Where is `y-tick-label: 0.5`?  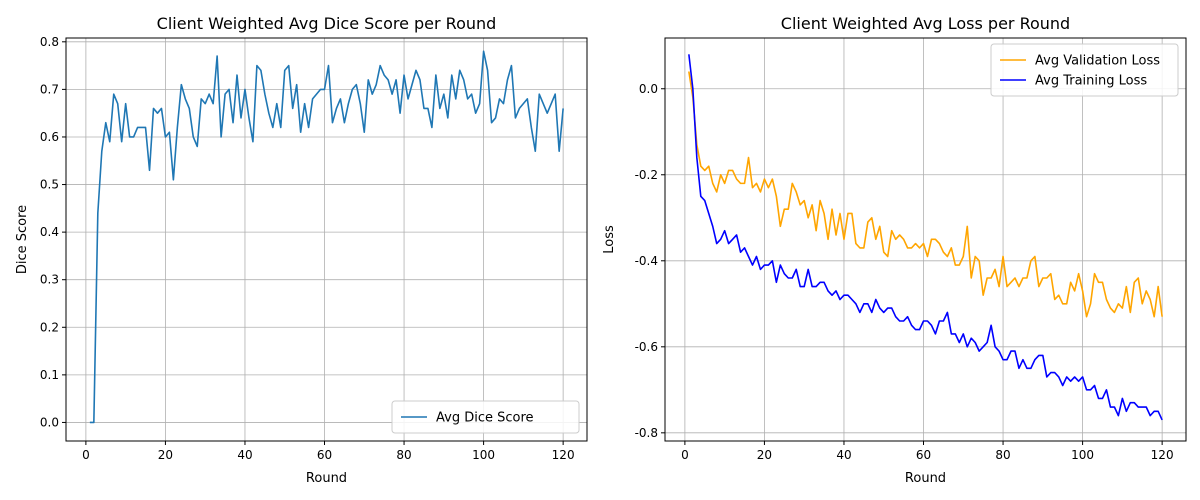
y-tick-label: 0.5 is located at coordinates (49, 185).